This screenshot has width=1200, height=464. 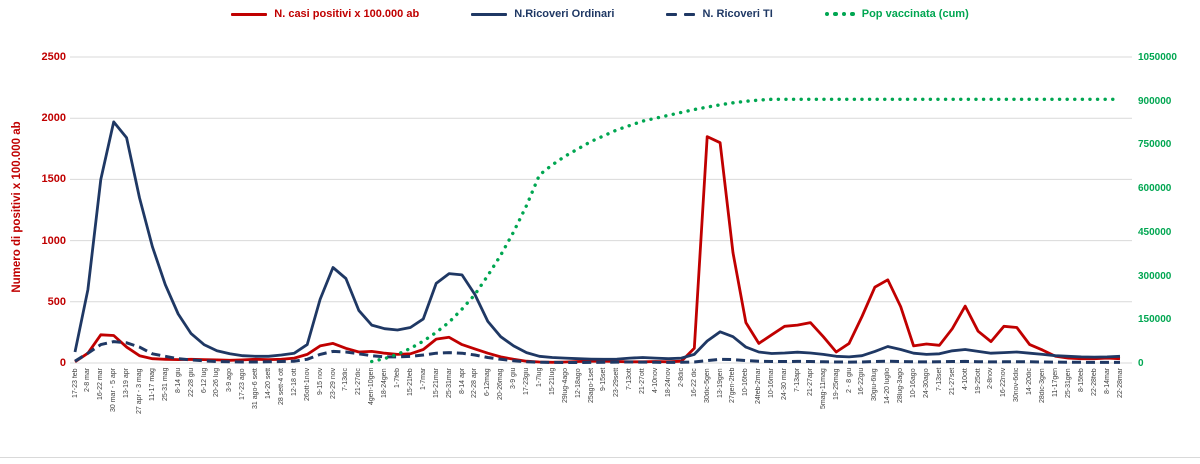 What do you see at coordinates (926, 383) in the screenshot?
I see `x-axis-label: 24-30ago` at bounding box center [926, 383].